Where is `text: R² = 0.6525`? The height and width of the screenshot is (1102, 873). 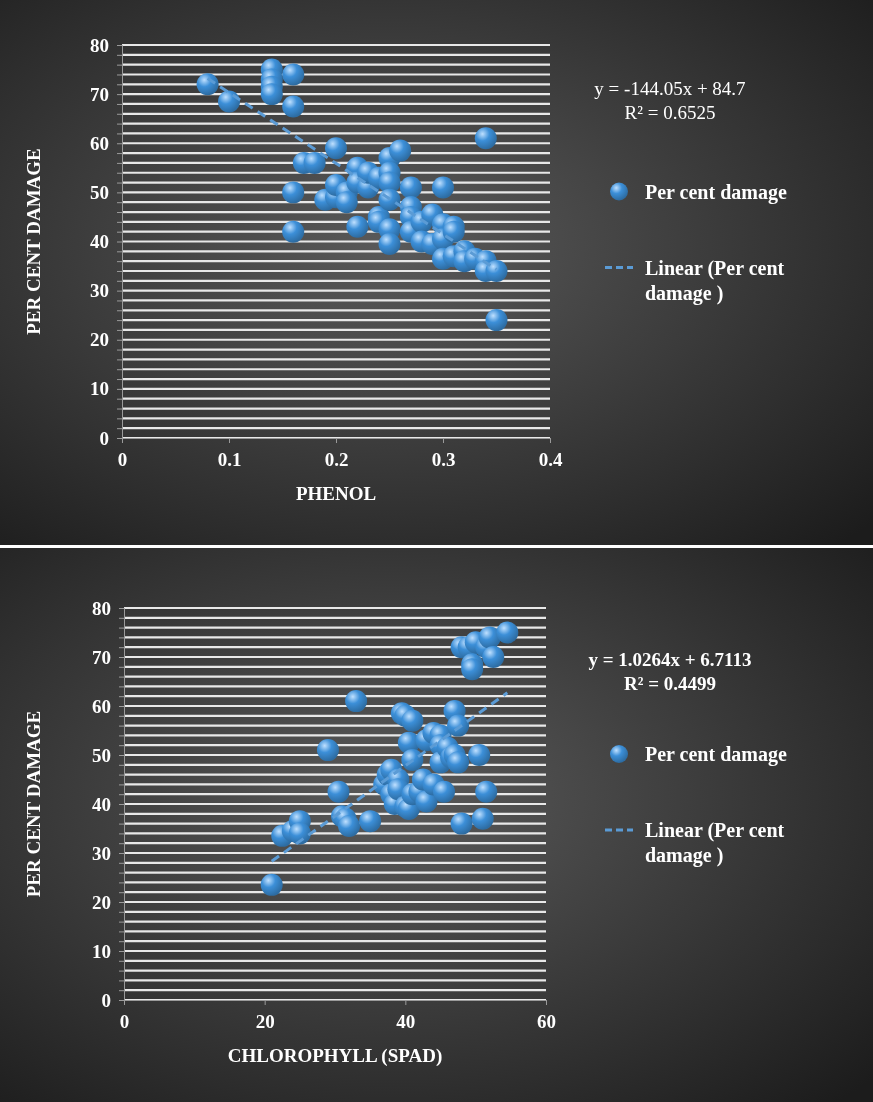 text: R² = 0.6525 is located at coordinates (670, 112).